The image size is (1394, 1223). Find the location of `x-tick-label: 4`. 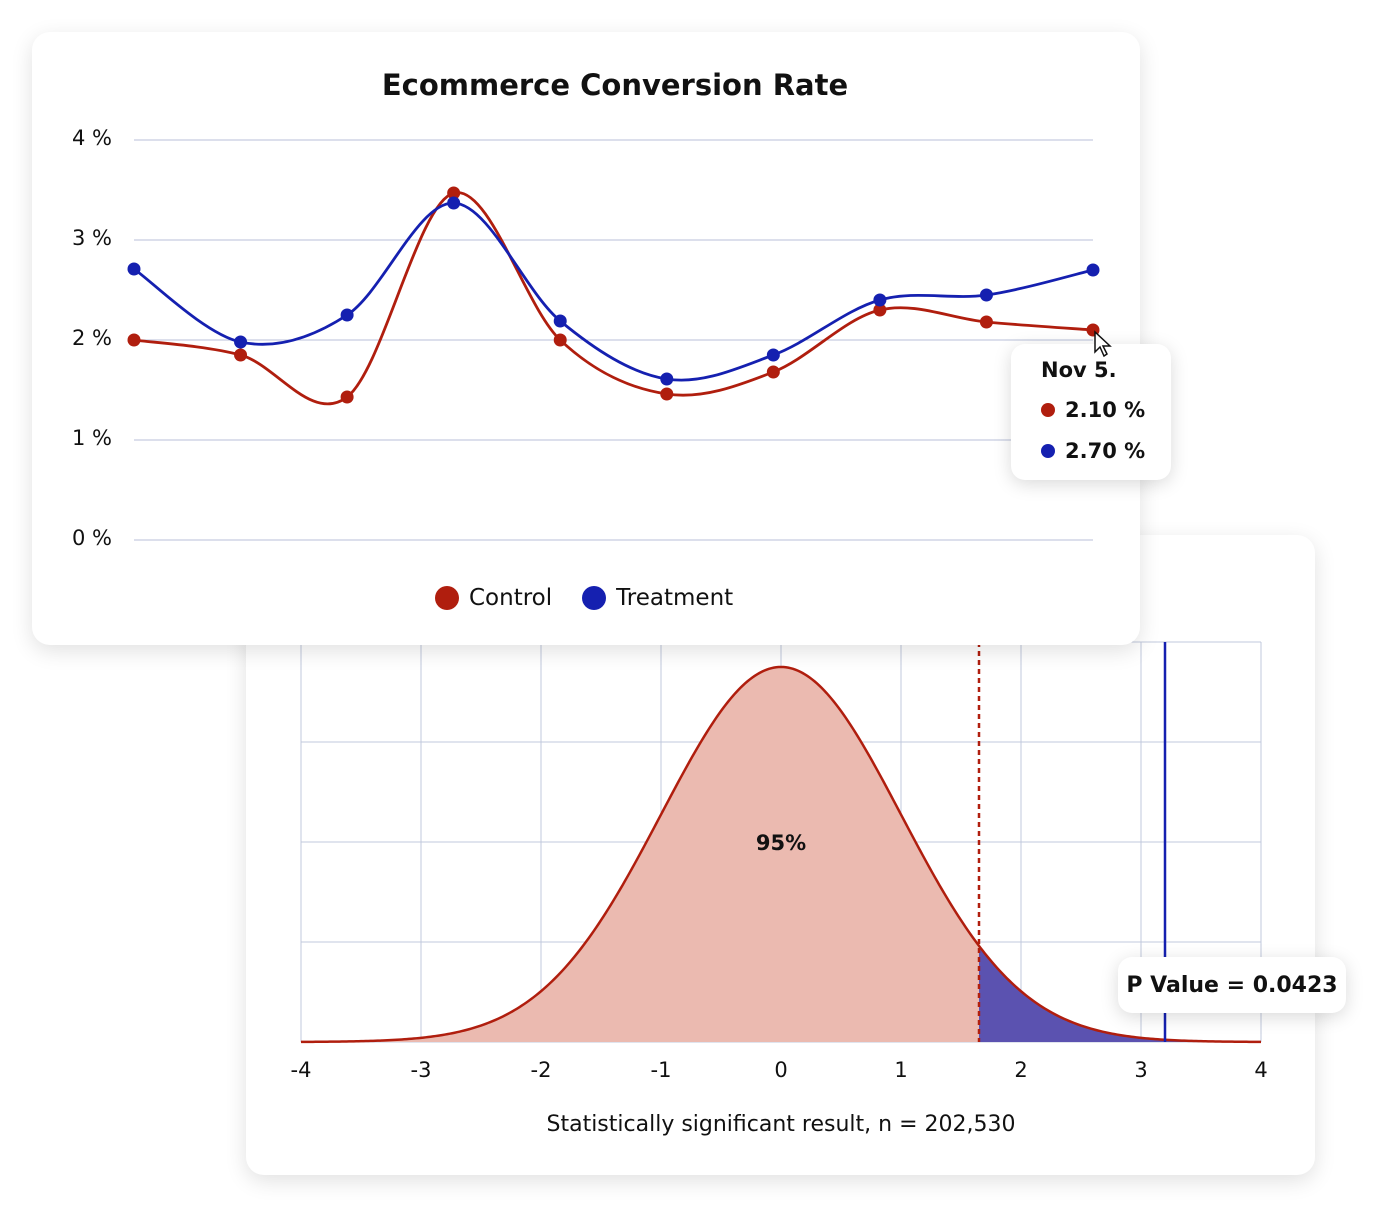

x-tick-label: 4 is located at coordinates (1261, 1070).